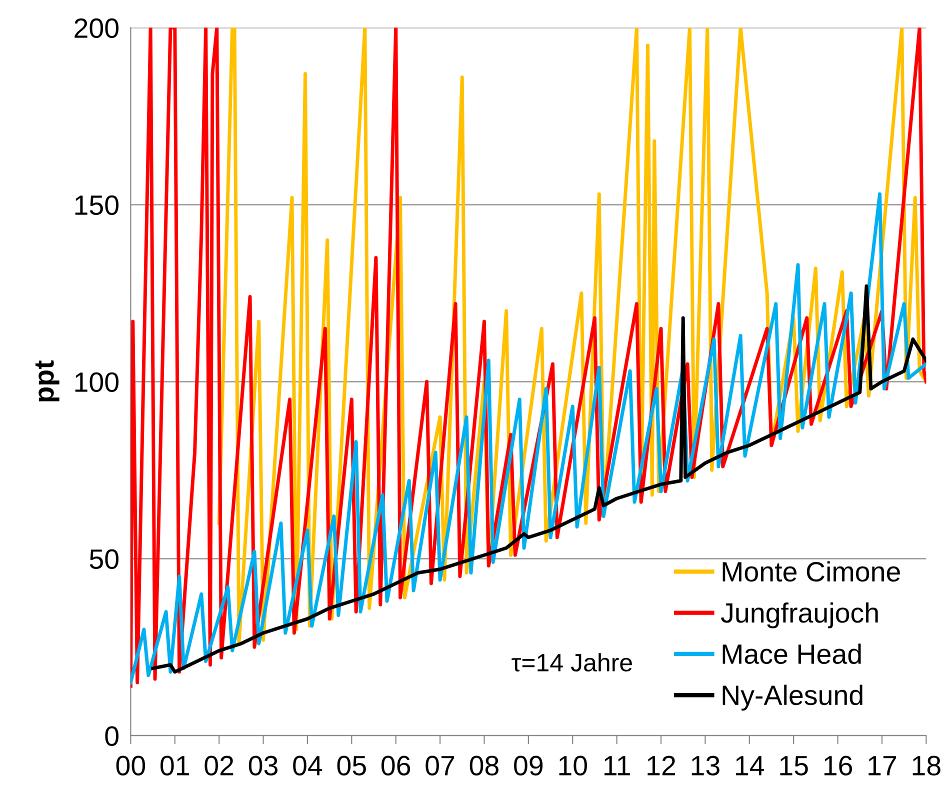 Image resolution: width=947 pixels, height=791 pixels. Describe the element at coordinates (926, 766) in the screenshot. I see `x-tick-label: 18` at that location.